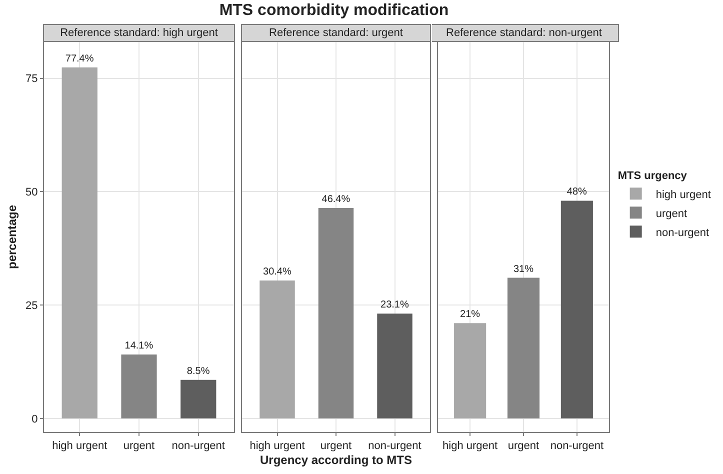  I want to click on data-label: 48%, so click(576, 192).